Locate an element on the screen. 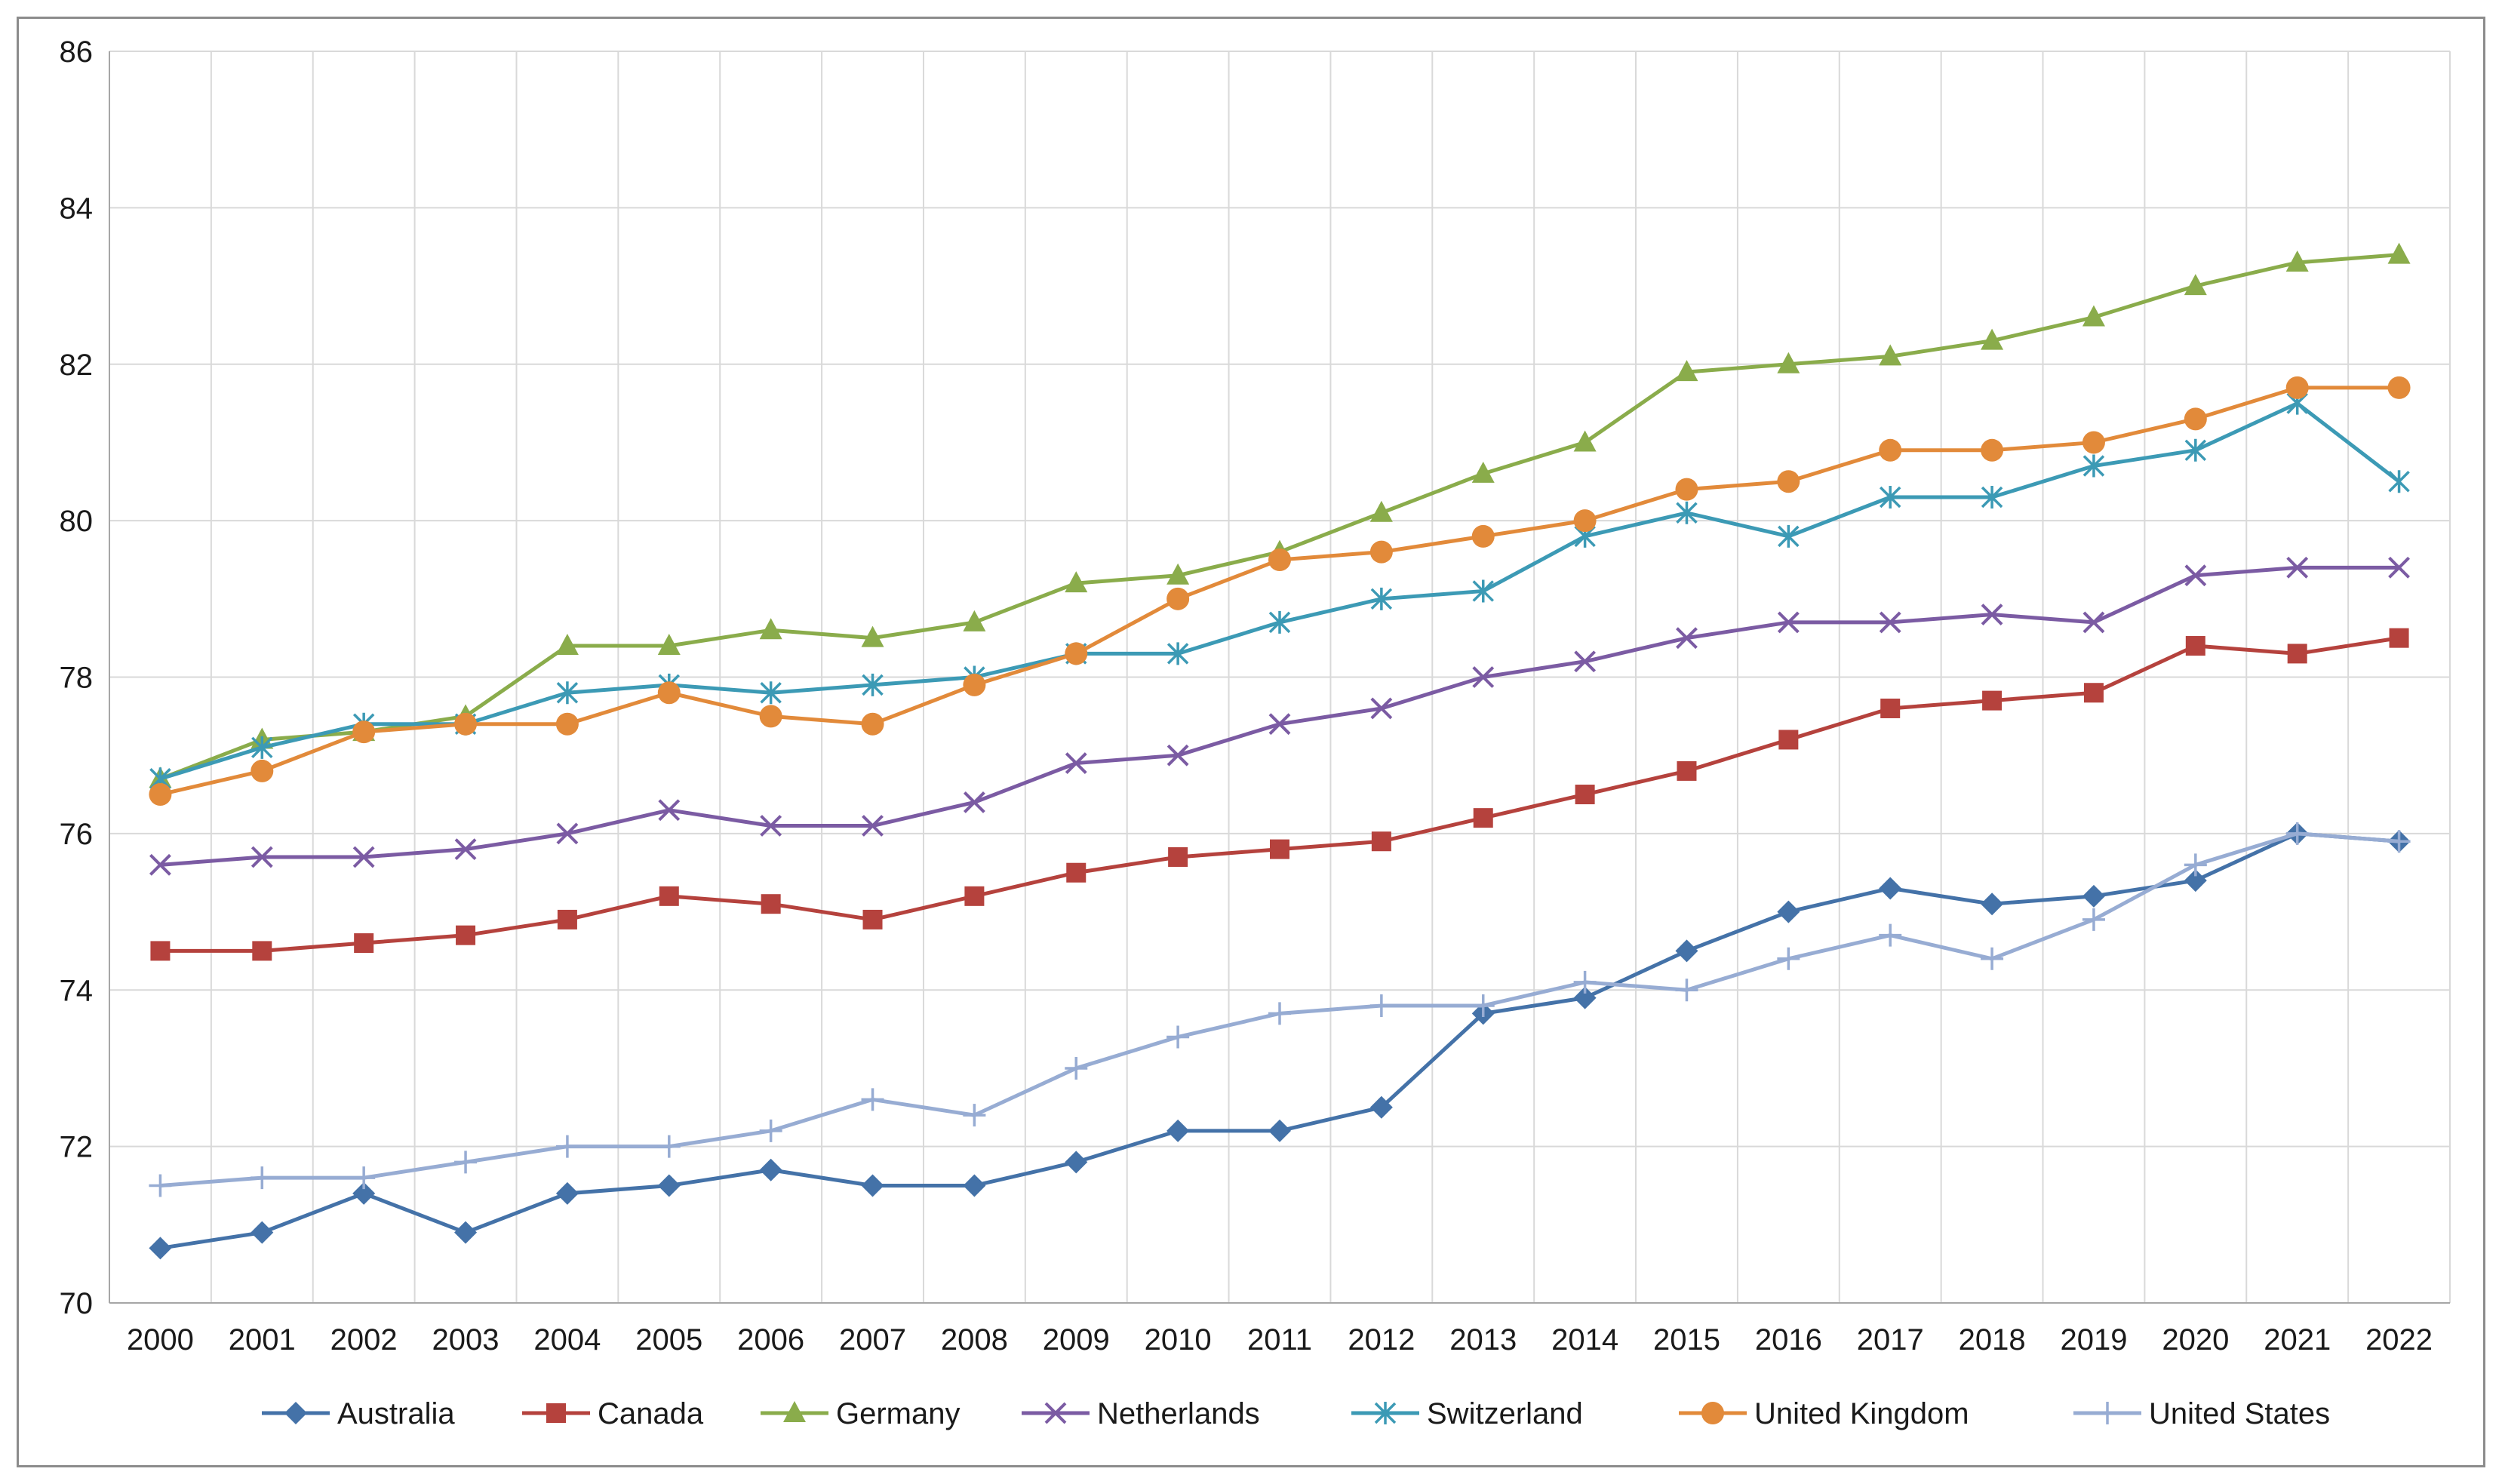 Image resolution: width=2502 pixels, height=1484 pixels. legend-label: Australia is located at coordinates (396, 1413).